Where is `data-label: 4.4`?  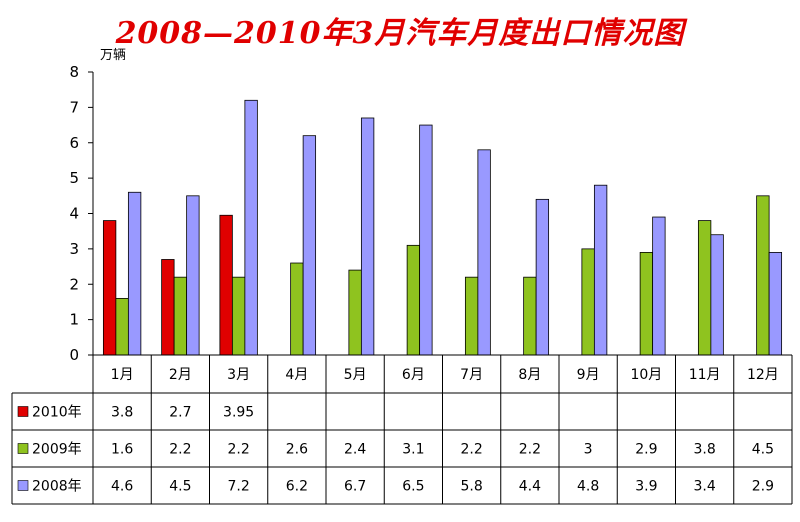
data-label: 4.4 is located at coordinates (530, 487).